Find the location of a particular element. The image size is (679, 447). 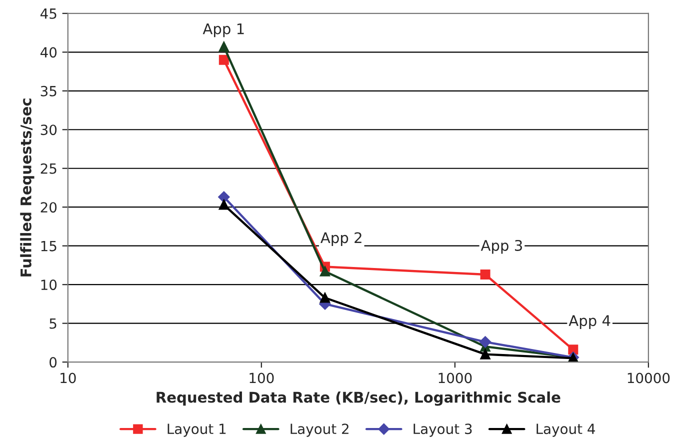

annotation: App 3 is located at coordinates (501, 247).